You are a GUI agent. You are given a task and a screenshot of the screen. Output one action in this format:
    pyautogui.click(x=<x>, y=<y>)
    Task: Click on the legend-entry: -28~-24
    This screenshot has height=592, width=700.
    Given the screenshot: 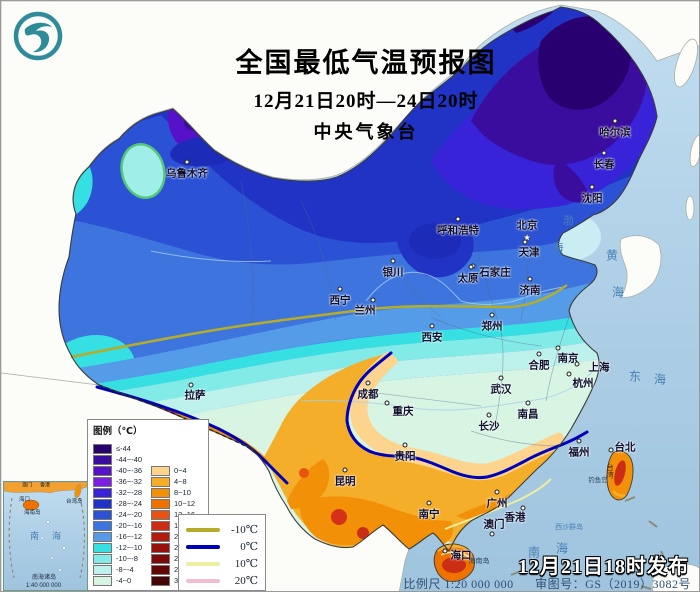 What is the action you would take?
    pyautogui.click(x=117, y=503)
    